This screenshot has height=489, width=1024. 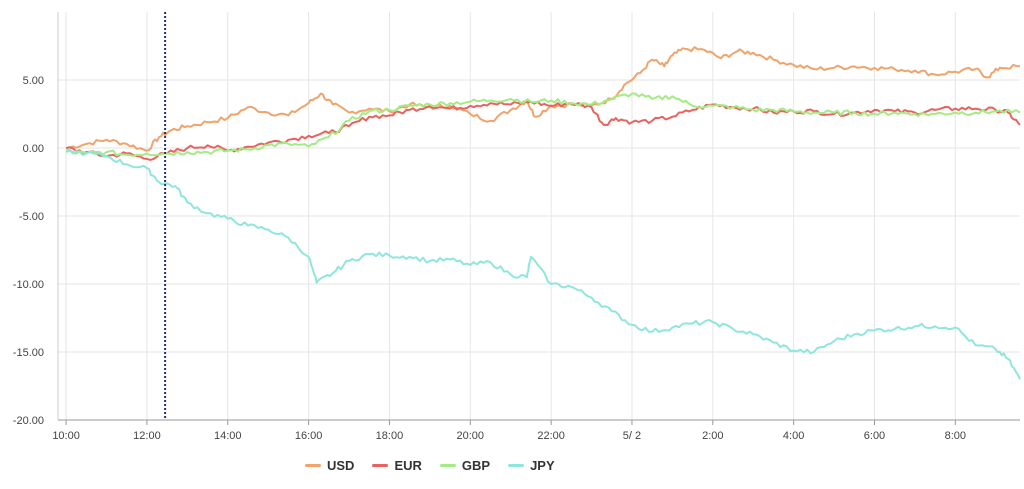 What do you see at coordinates (542, 465) in the screenshot?
I see `legend-label: JPY` at bounding box center [542, 465].